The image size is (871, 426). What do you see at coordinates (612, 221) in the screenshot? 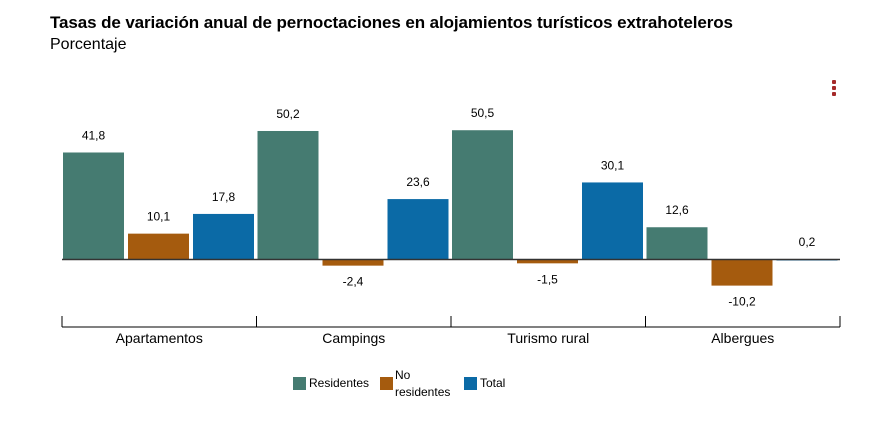
I see `bar-turismo-rural-total` at bounding box center [612, 221].